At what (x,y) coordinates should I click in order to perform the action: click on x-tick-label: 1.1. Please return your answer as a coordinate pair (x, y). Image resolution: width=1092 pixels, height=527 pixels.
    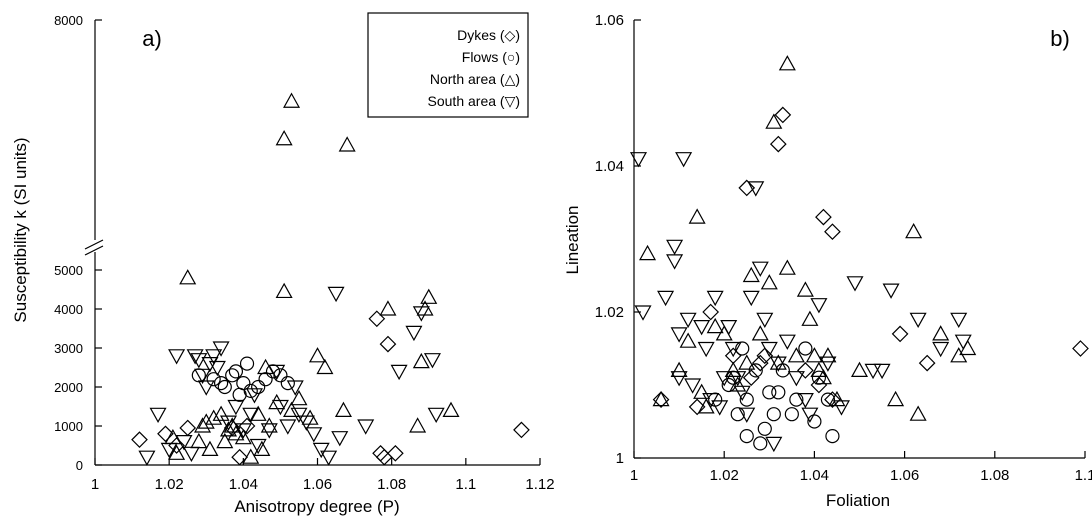
    Looking at the image, I should click on (1083, 475).